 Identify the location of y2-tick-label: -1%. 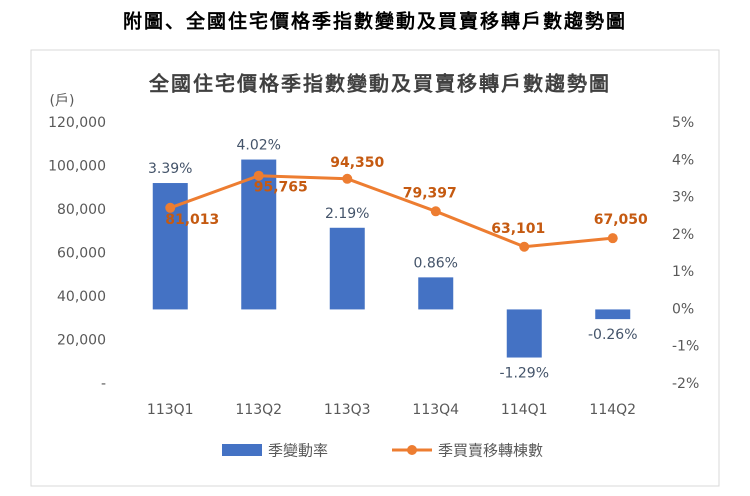
(685, 347).